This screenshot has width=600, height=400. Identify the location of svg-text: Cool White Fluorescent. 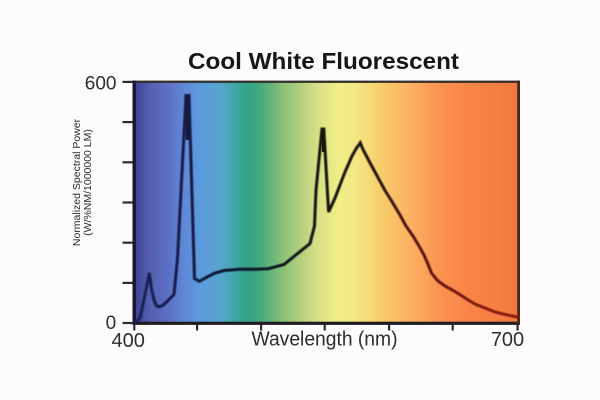
(323, 61).